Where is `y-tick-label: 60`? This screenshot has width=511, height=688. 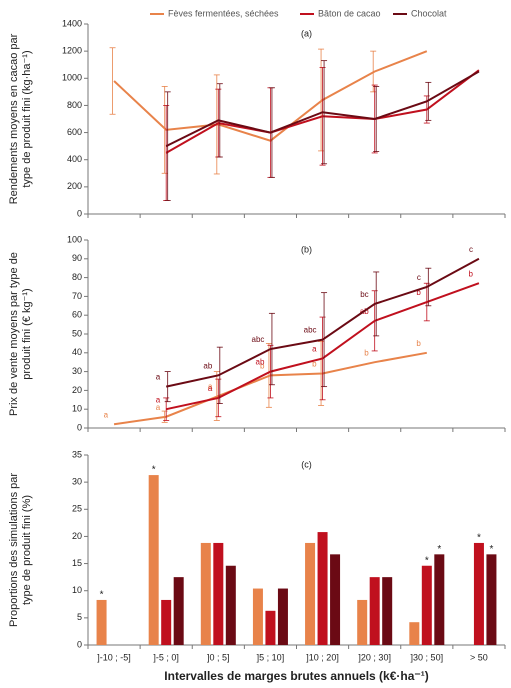 y-tick-label: 60 is located at coordinates (77, 315).